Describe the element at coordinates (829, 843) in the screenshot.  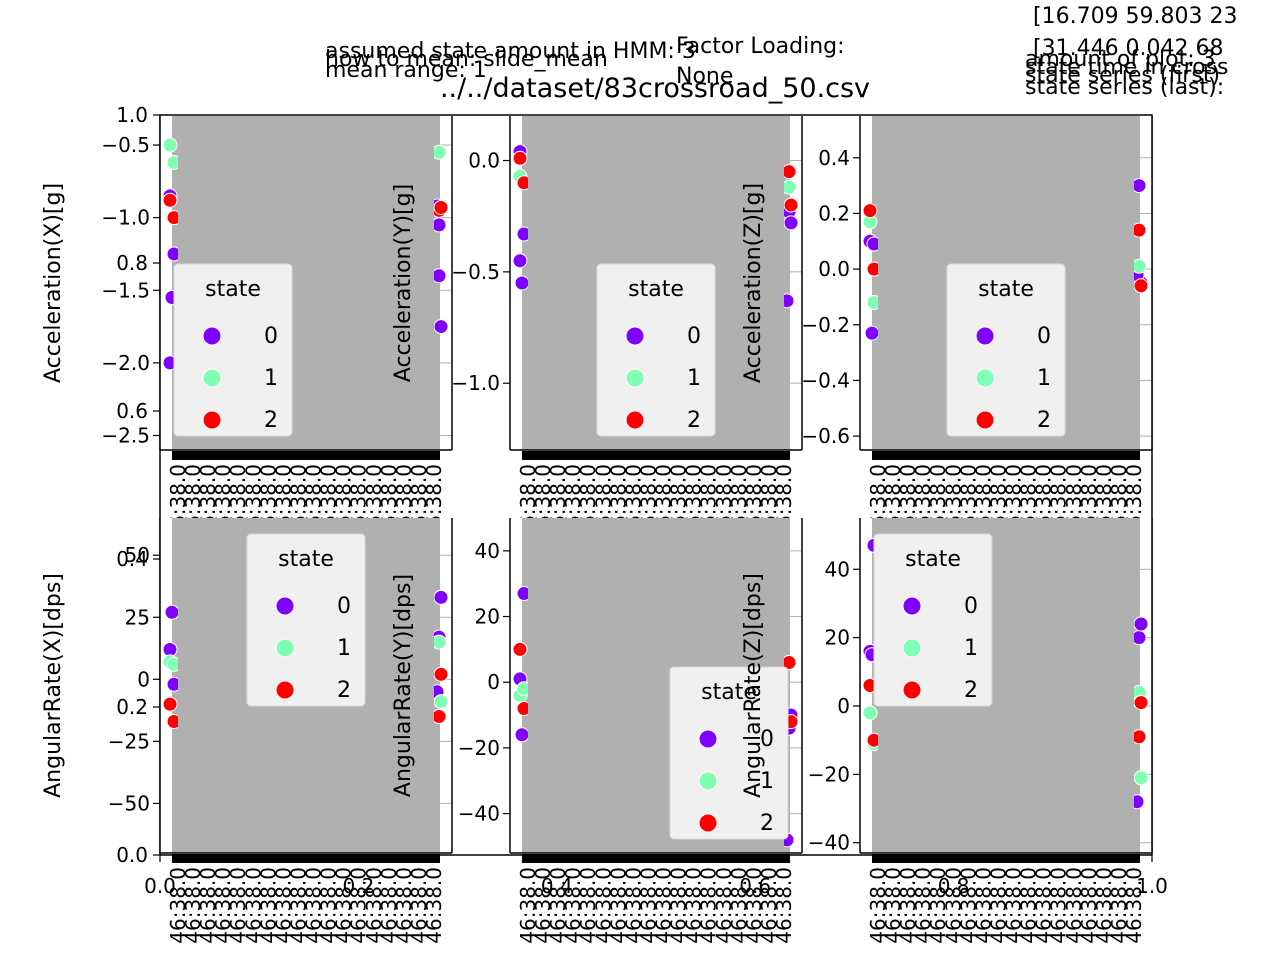
I see `panel-ytick-label: −40` at that location.